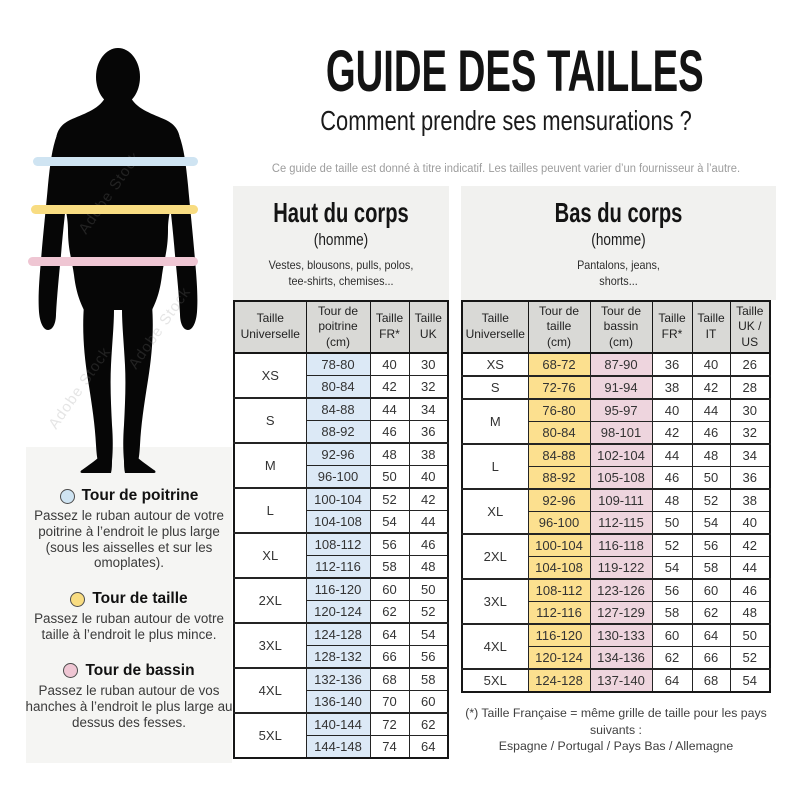 Image resolution: width=800 pixels, height=800 pixels. I want to click on table-row: 104-108 54 44, so click(341, 522).